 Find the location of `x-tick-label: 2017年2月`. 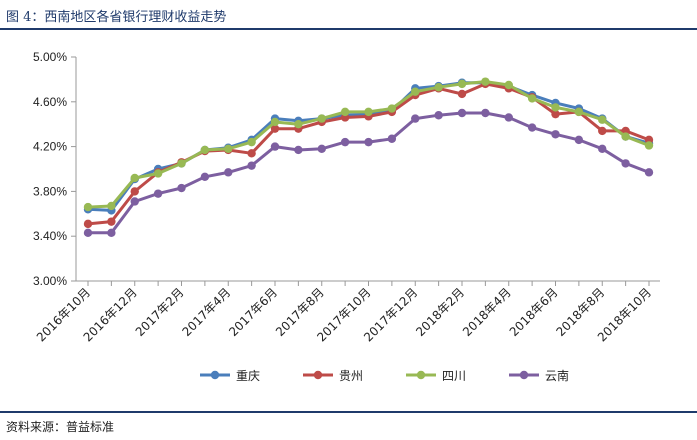

x-tick-label: 2017年2月 is located at coordinates (160, 312).